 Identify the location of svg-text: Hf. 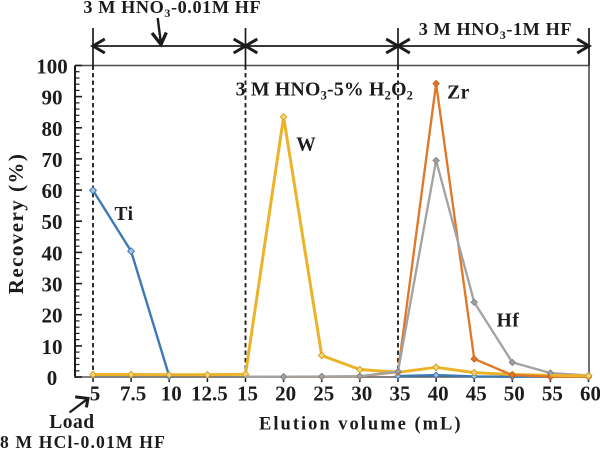
(508, 321).